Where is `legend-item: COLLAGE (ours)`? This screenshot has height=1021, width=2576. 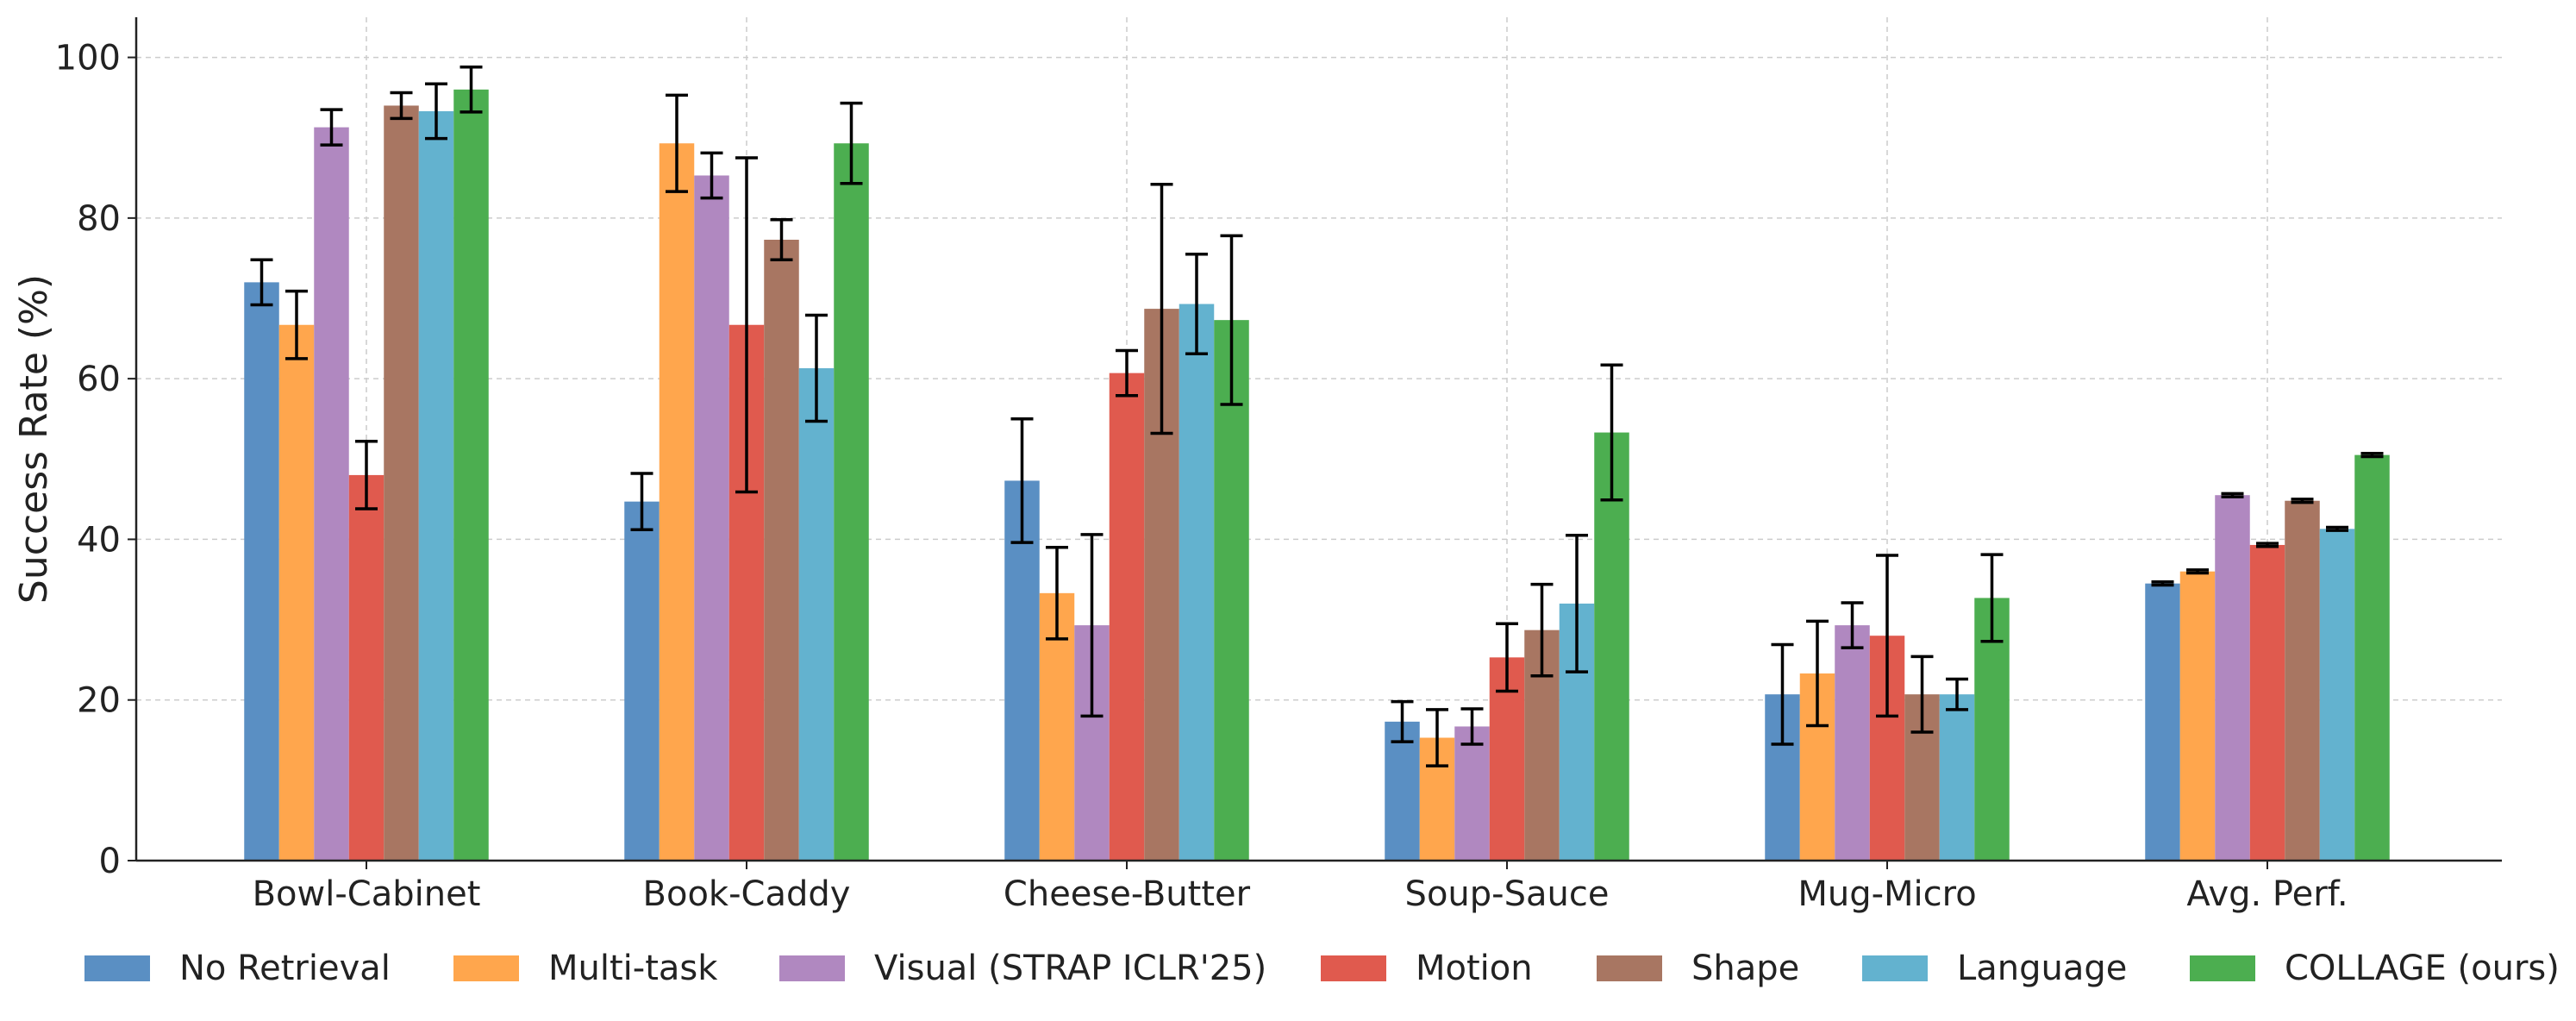 legend-item: COLLAGE (ours) is located at coordinates (2375, 968).